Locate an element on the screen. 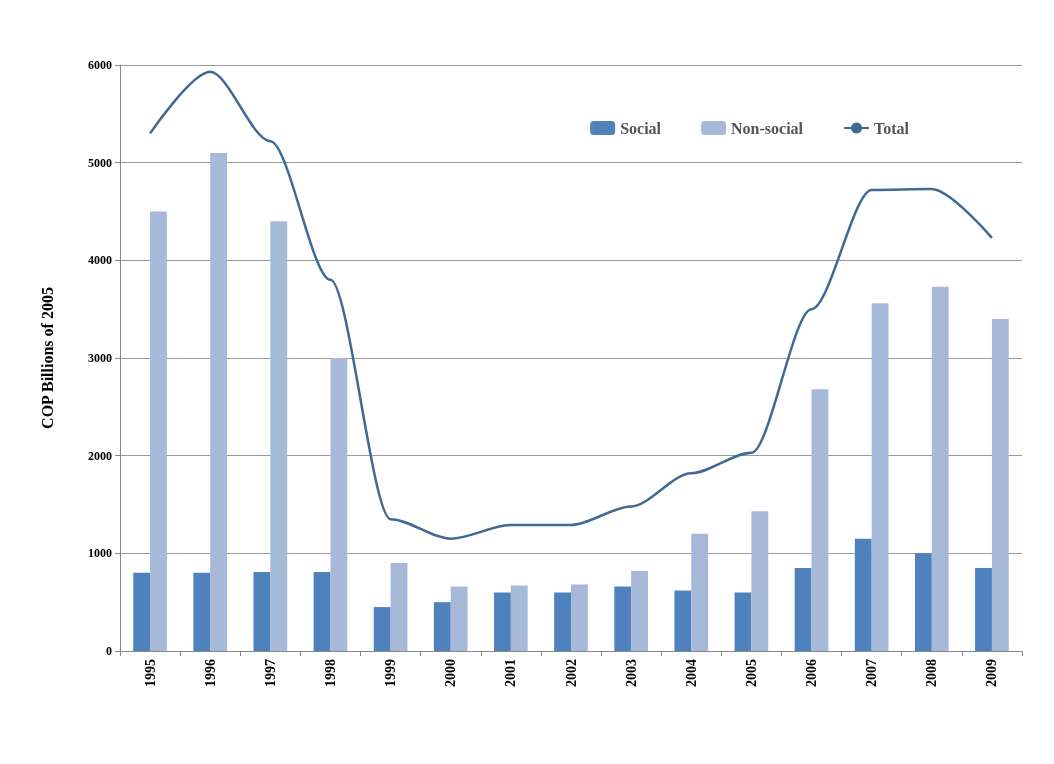 The height and width of the screenshot is (764, 1054). y-tick-label: 2000 is located at coordinates (100, 455).